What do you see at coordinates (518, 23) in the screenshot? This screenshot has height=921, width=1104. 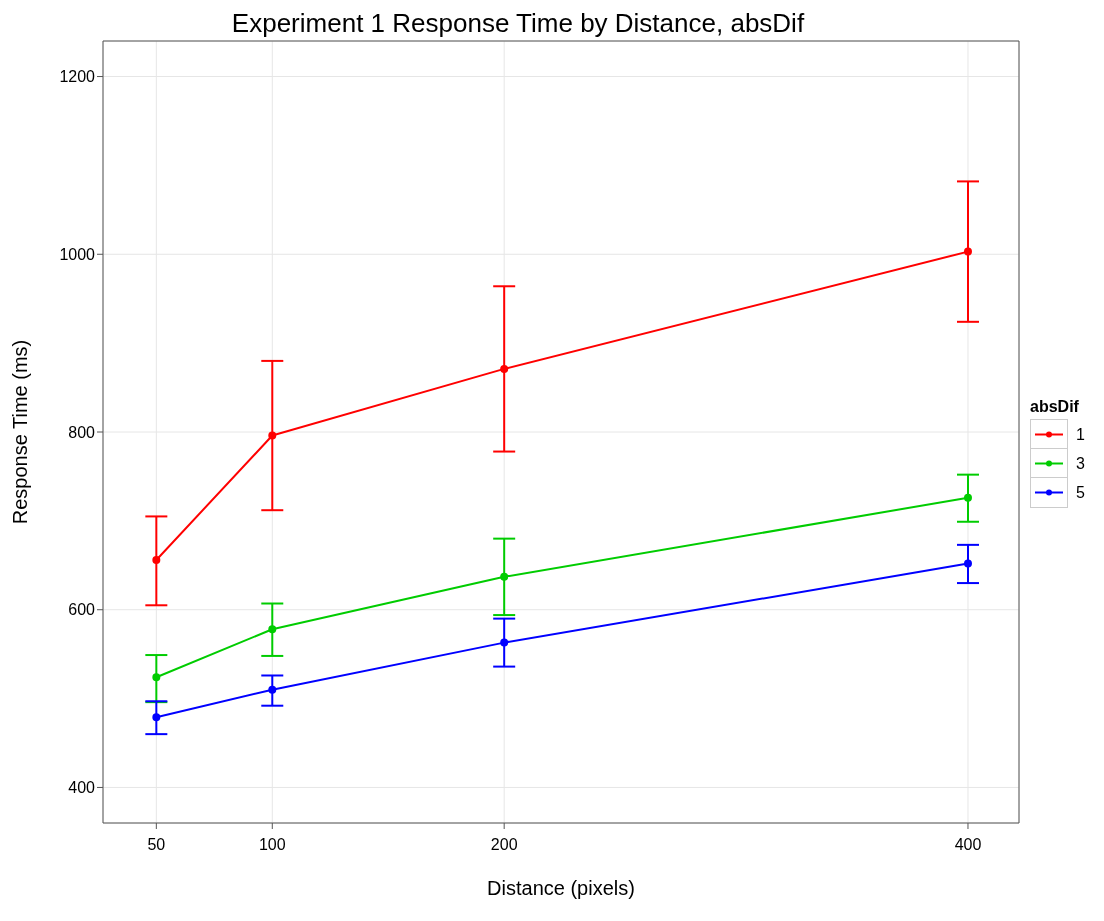 I see `chart-title: Experiment 1 Response Time by Distance, absDif` at bounding box center [518, 23].